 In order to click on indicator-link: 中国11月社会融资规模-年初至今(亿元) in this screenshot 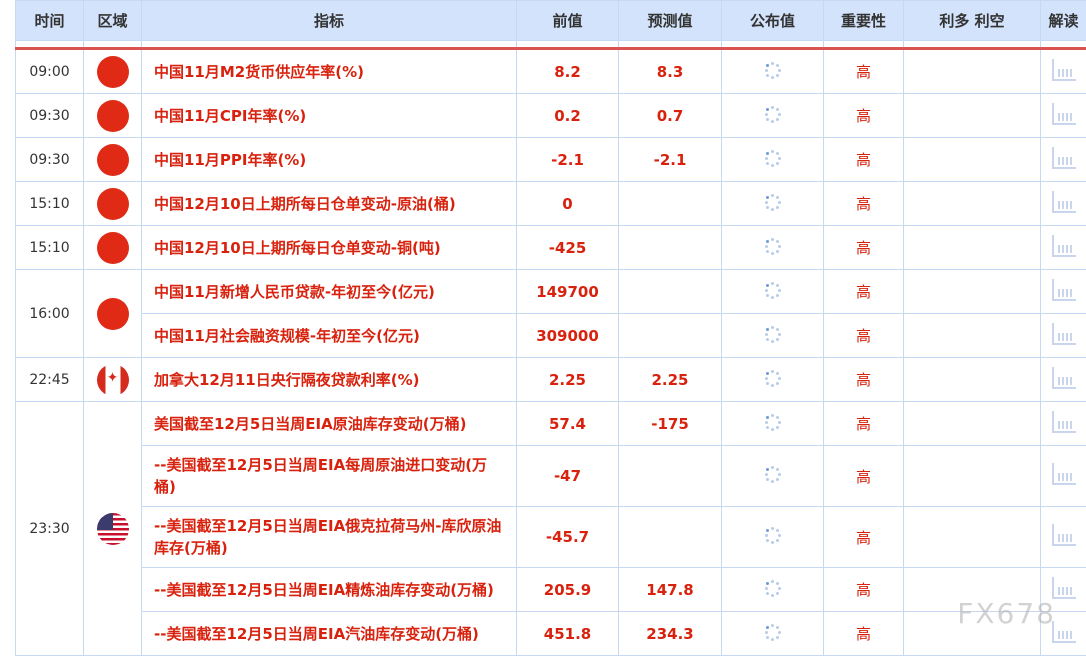, I will do `click(329, 336)`.